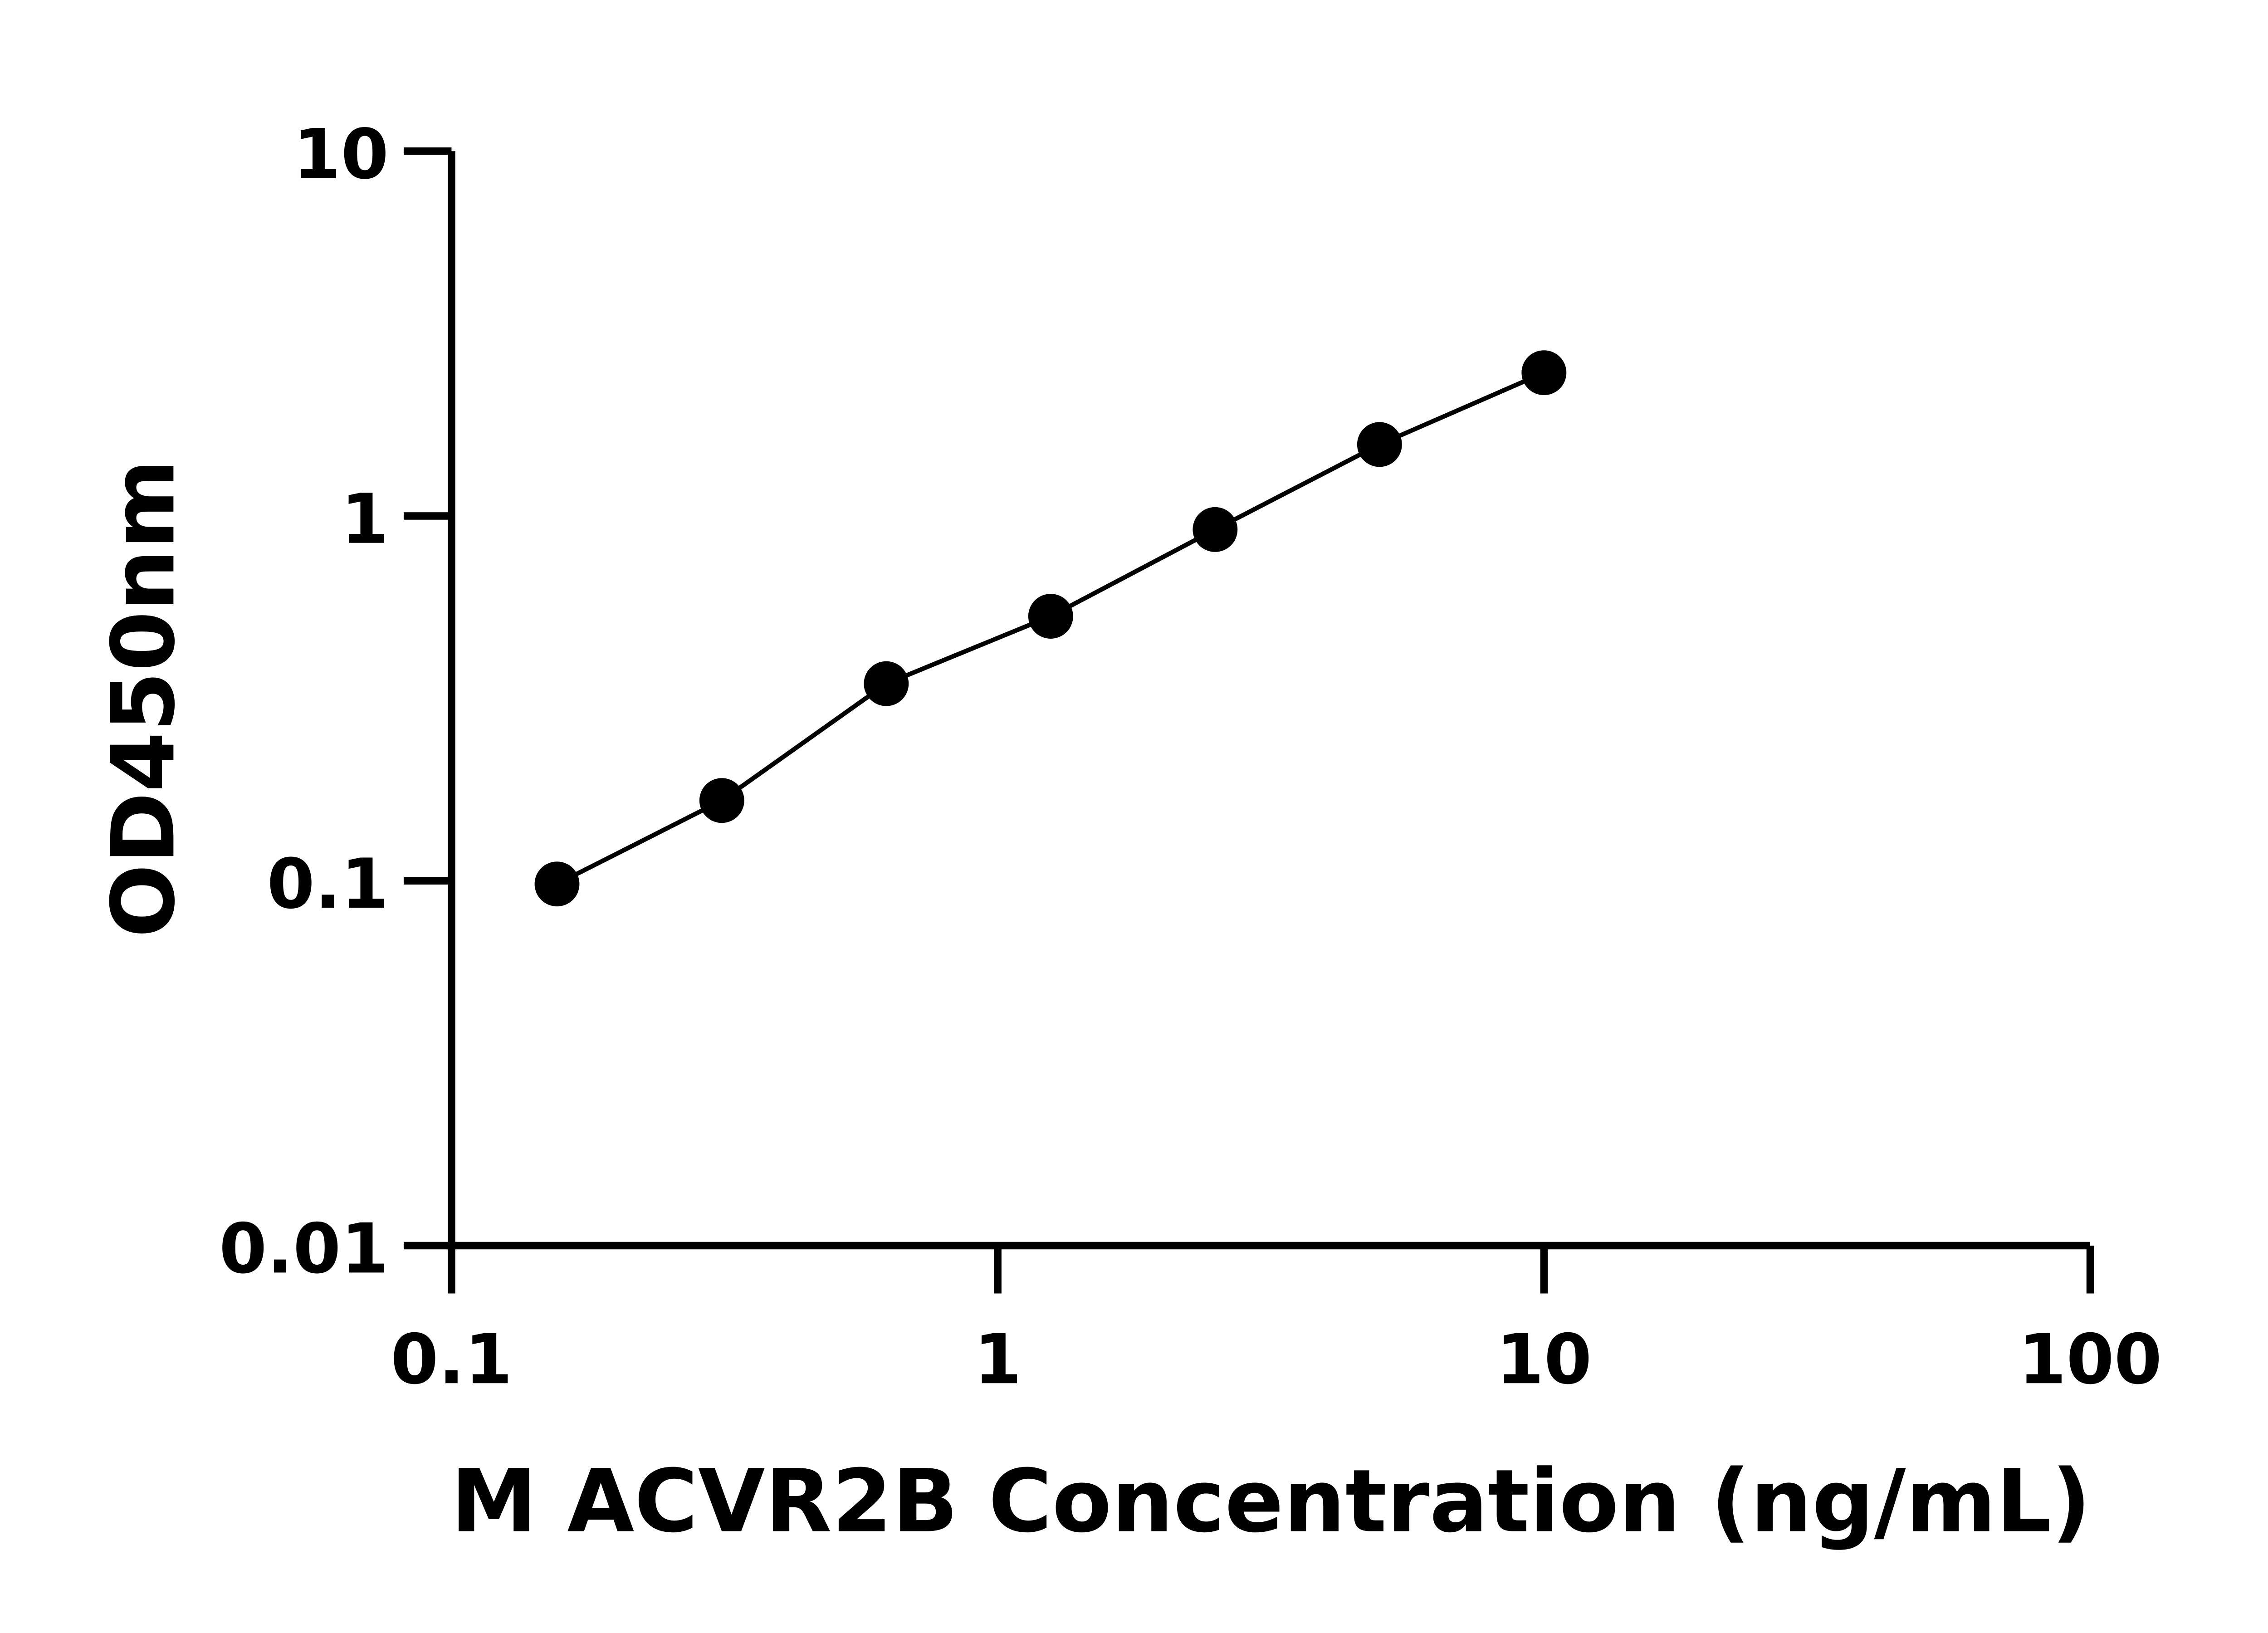 This screenshot has height=1633, width=2268. What do you see at coordinates (341, 154) in the screenshot?
I see `y-tick-label: 10` at bounding box center [341, 154].